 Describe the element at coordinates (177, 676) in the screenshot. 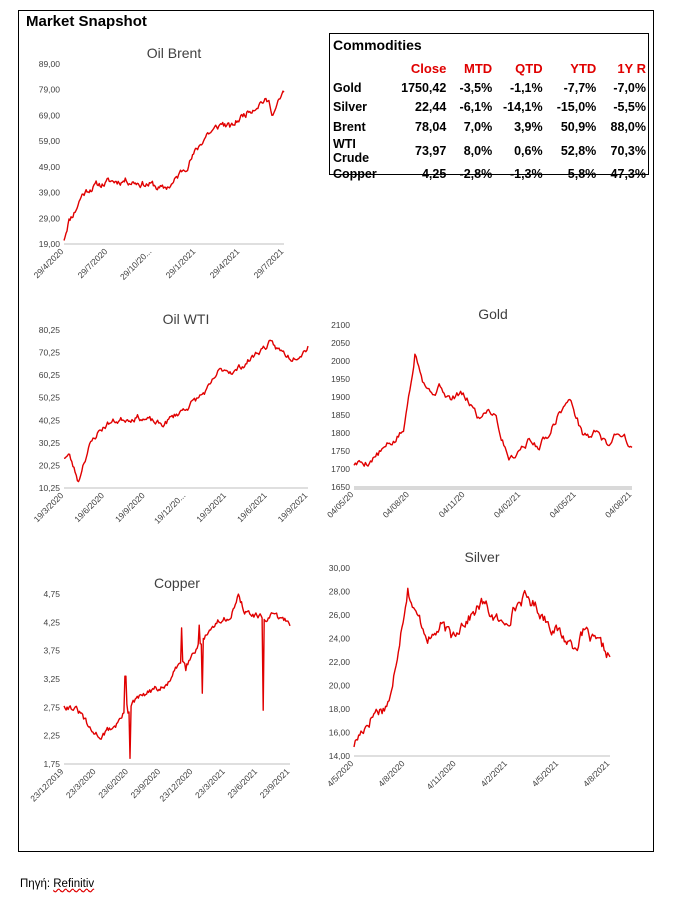

I see `copper-series-line` at that location.